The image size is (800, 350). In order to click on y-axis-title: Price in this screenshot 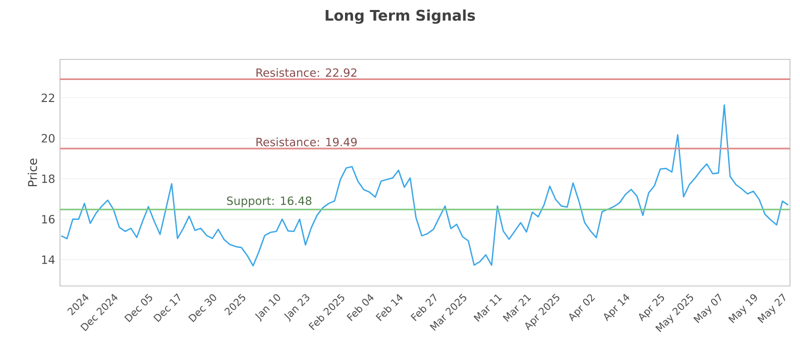, I will do `click(33, 172)`.